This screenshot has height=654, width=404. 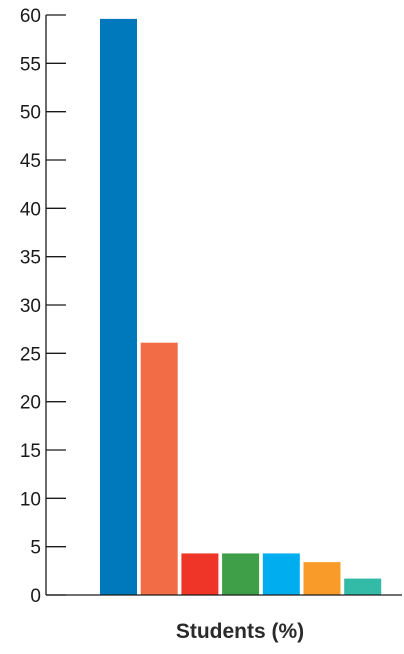 What do you see at coordinates (30, 258) in the screenshot?
I see `y-tick-label: 35` at bounding box center [30, 258].